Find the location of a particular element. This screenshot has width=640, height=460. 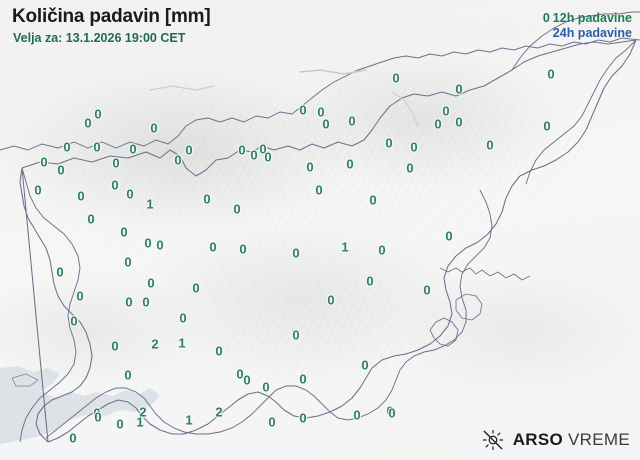

arso-wordmark: ARSO VREME is located at coordinates (571, 440).